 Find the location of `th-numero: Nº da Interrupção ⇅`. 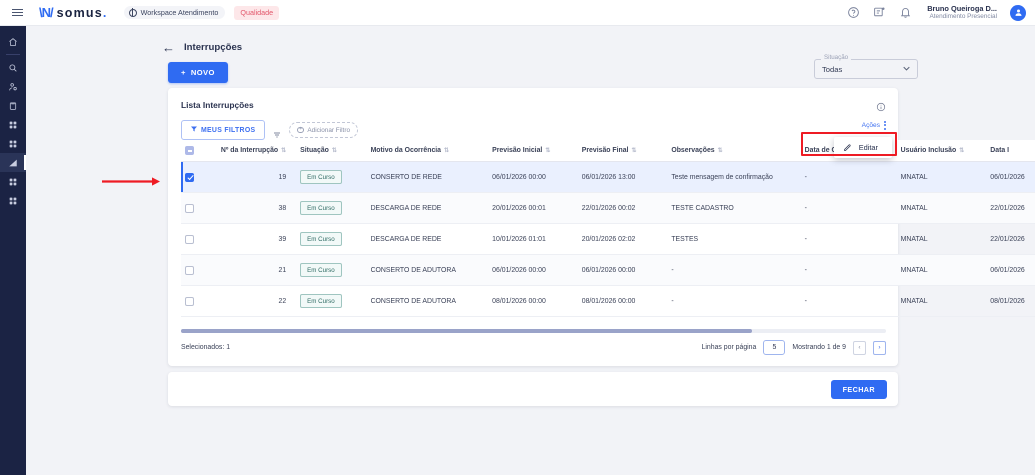

th-numero: Nº da Interrupção ⇅ is located at coordinates (250, 151).